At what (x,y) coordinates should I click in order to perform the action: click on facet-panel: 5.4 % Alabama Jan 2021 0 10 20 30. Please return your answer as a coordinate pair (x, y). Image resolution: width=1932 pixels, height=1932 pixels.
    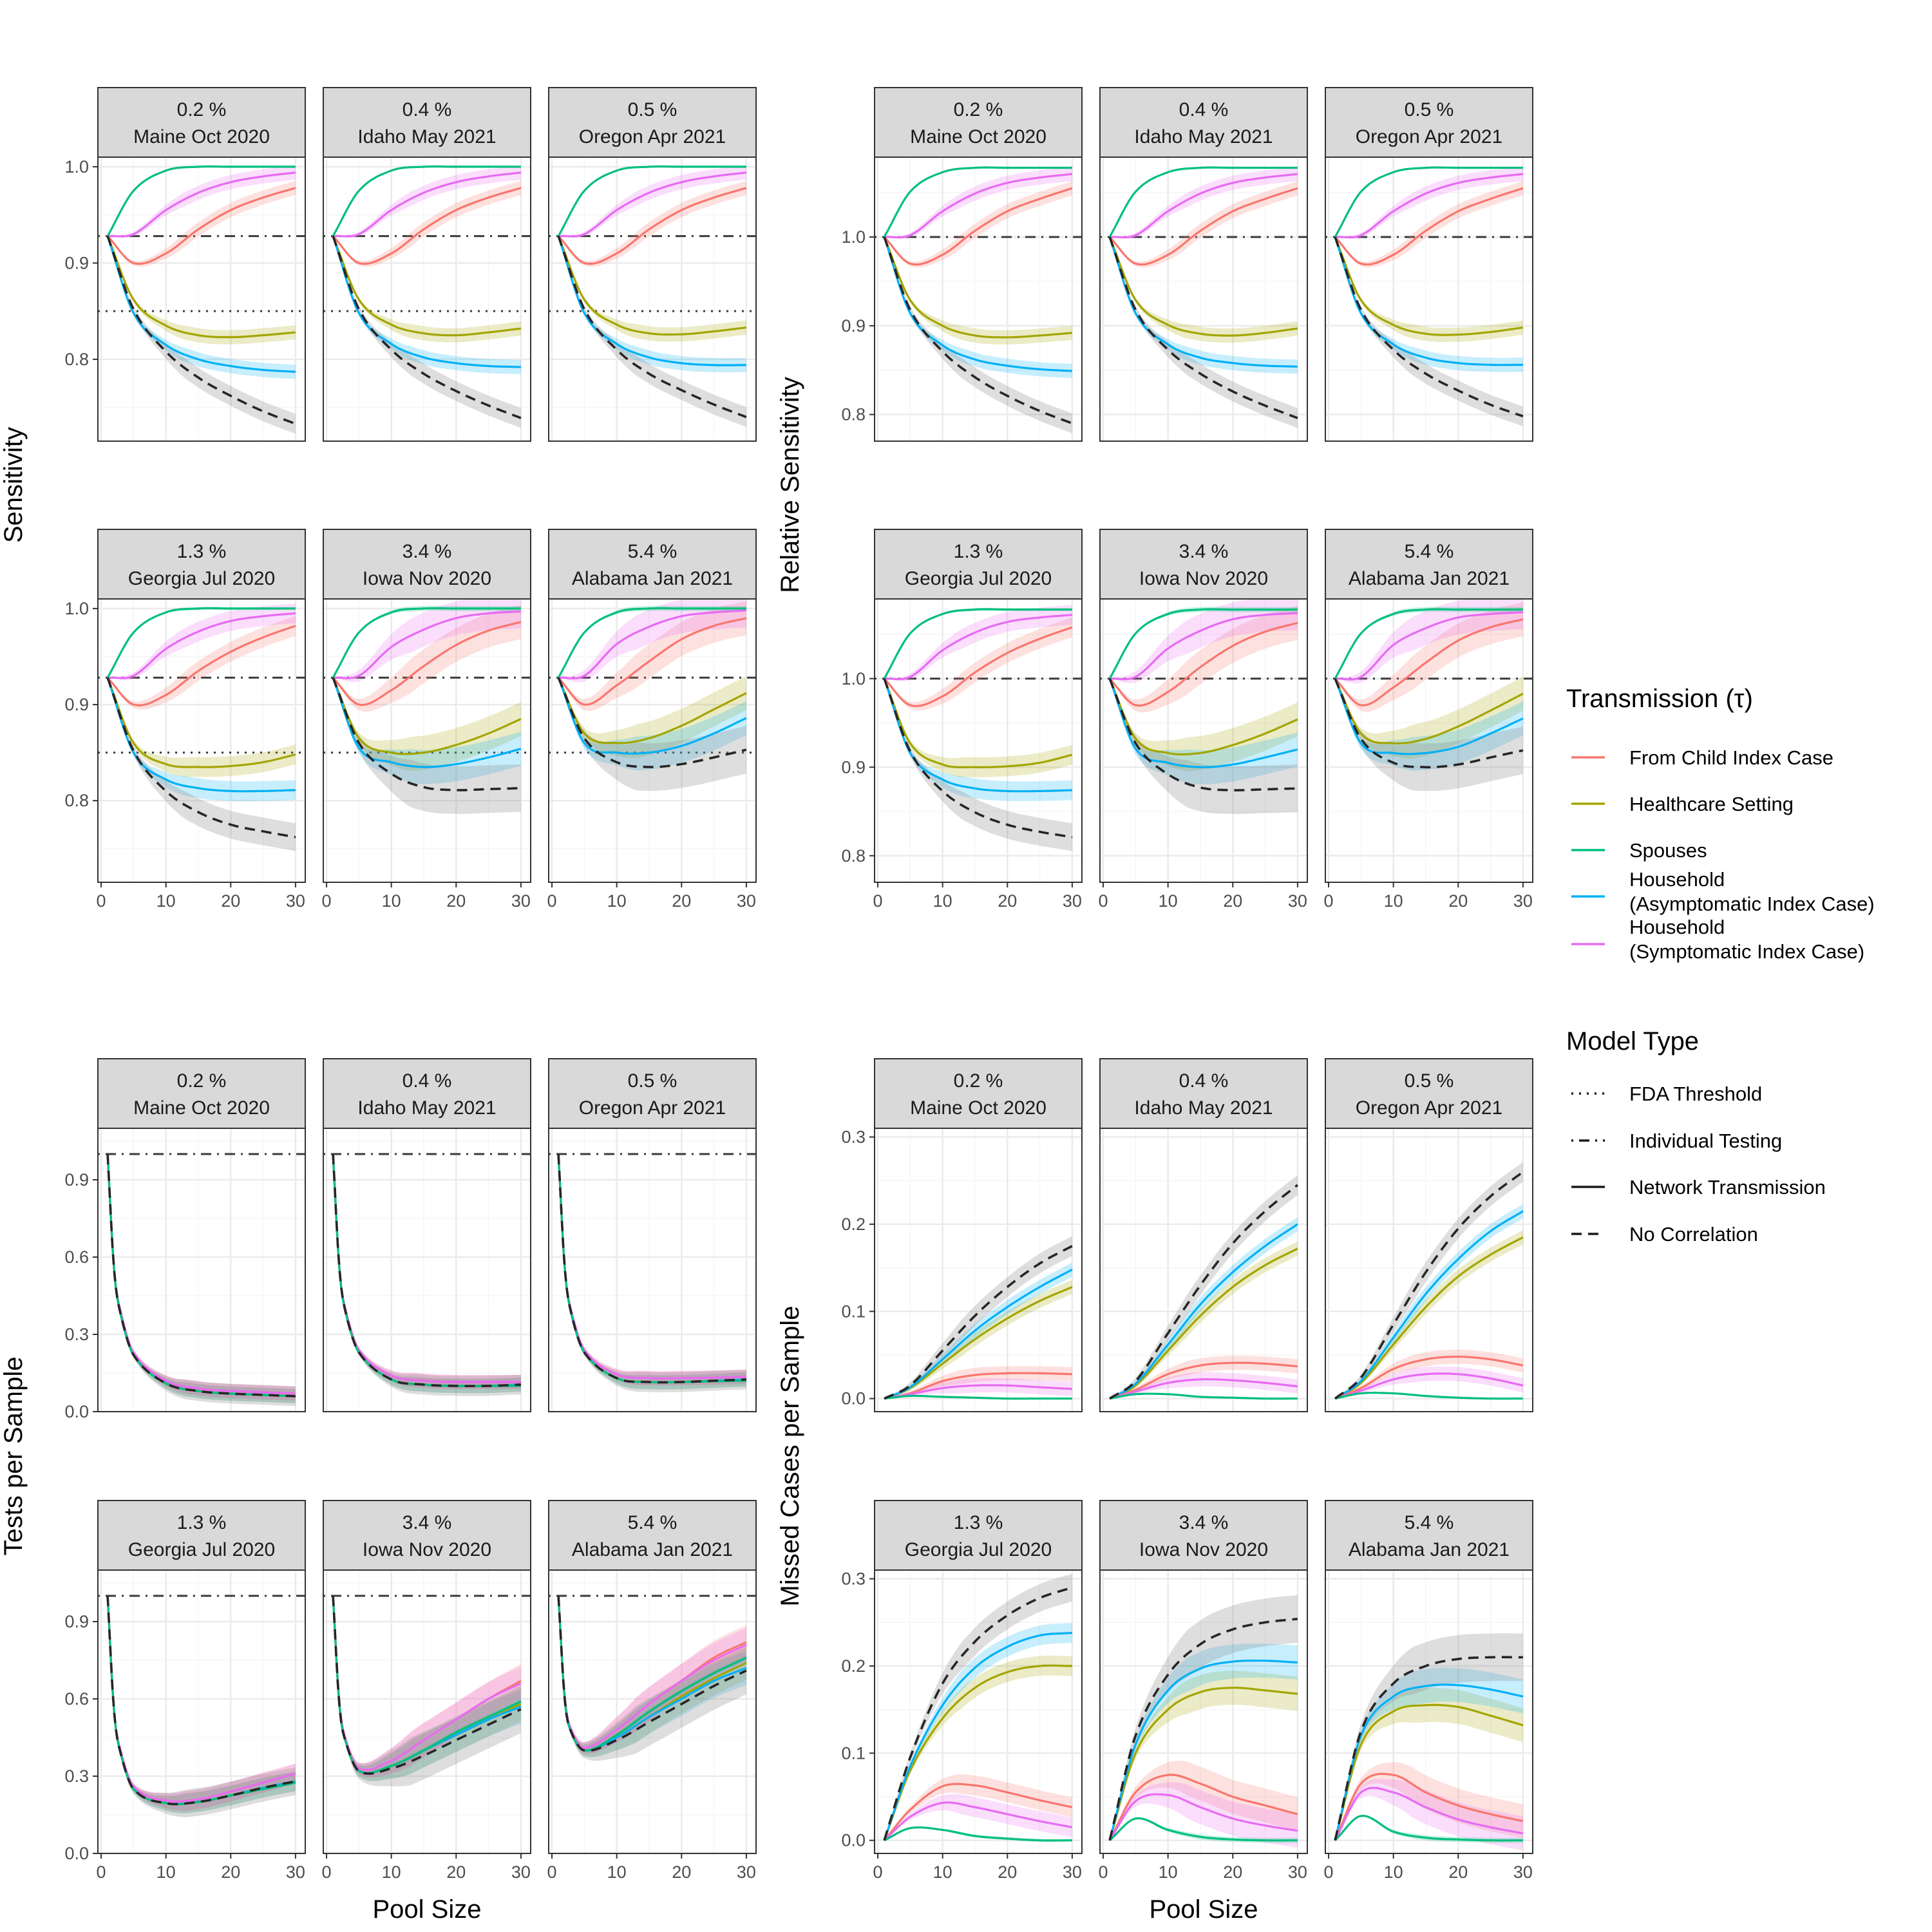
    Looking at the image, I should click on (1428, 720).